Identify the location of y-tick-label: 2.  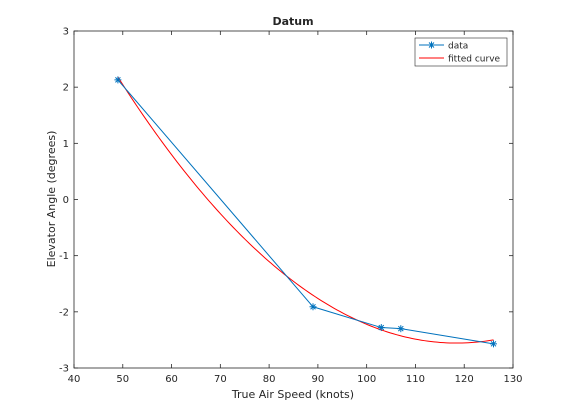
(66, 88).